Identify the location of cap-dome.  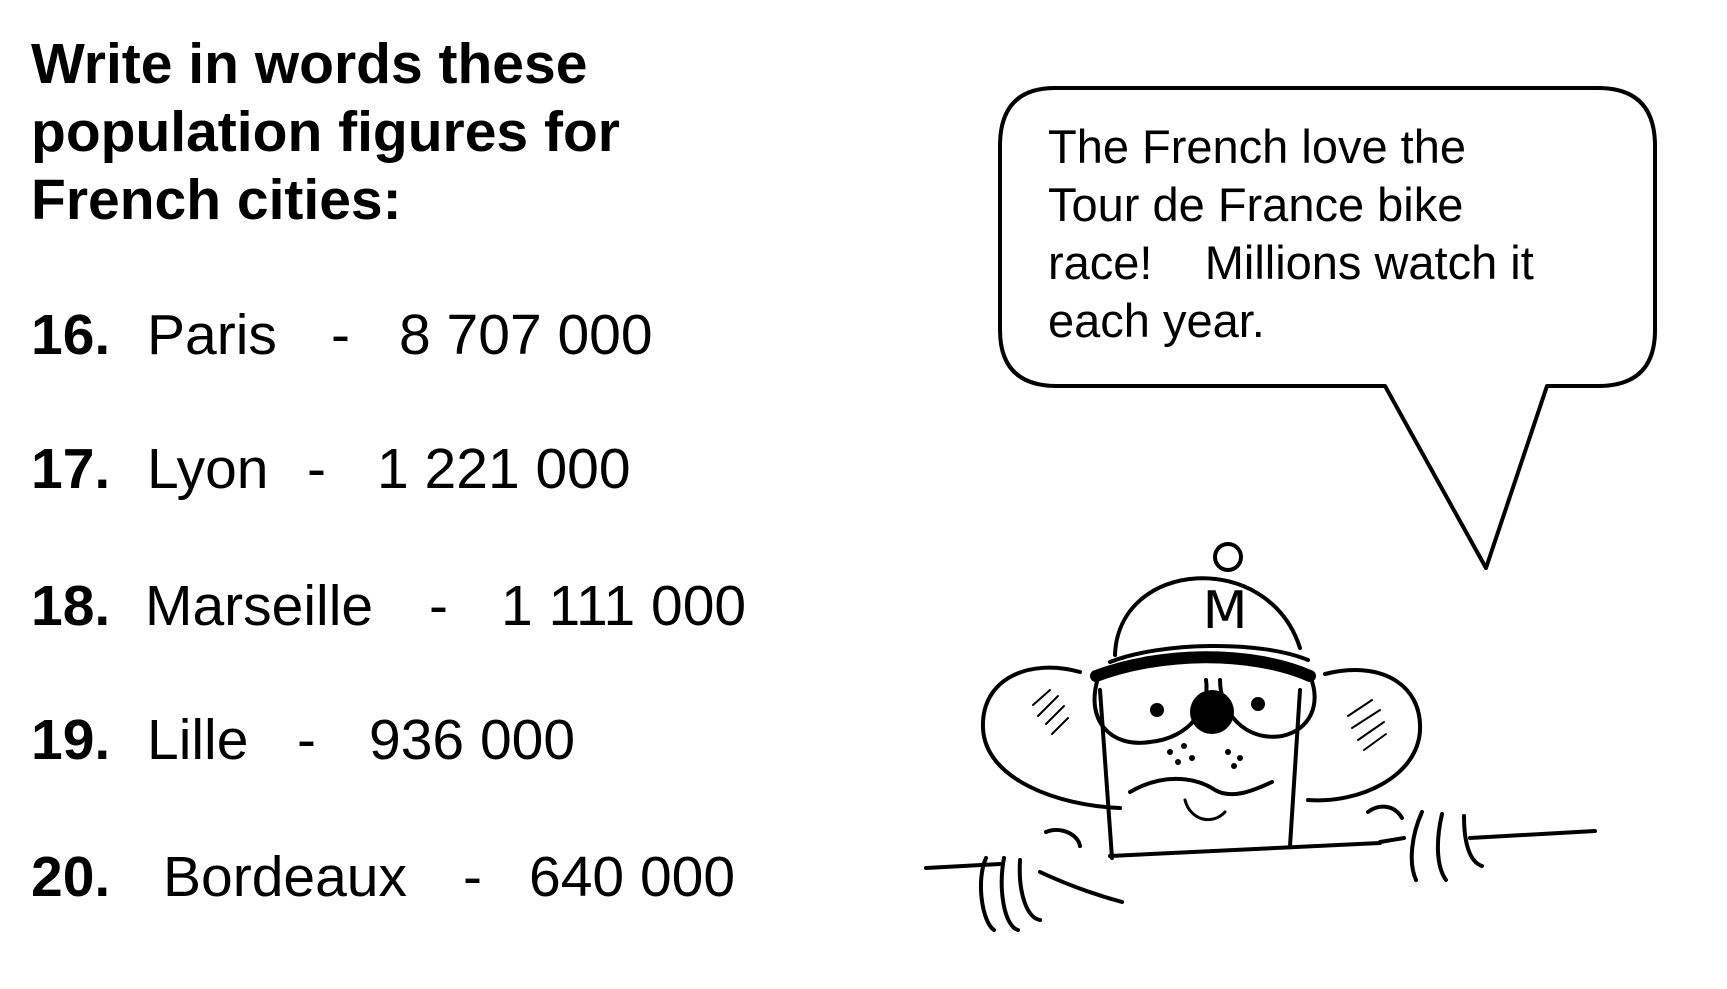
(1207, 616).